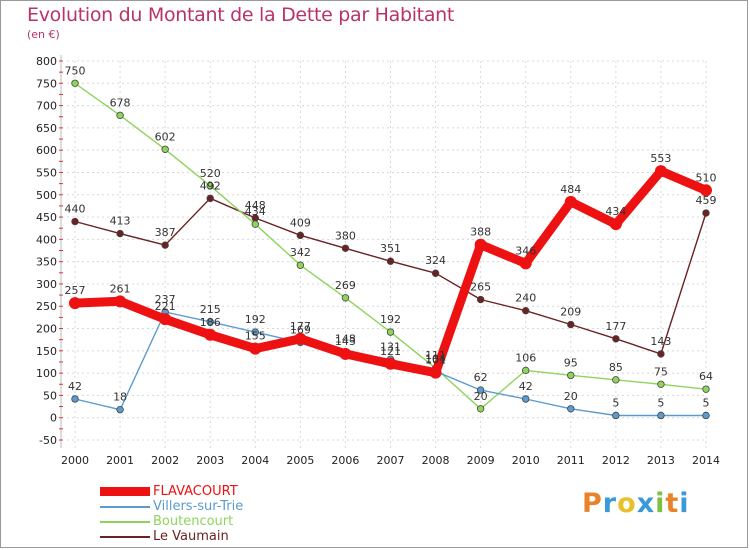  What do you see at coordinates (165, 232) in the screenshot?
I see `data-label-3: 387` at bounding box center [165, 232].